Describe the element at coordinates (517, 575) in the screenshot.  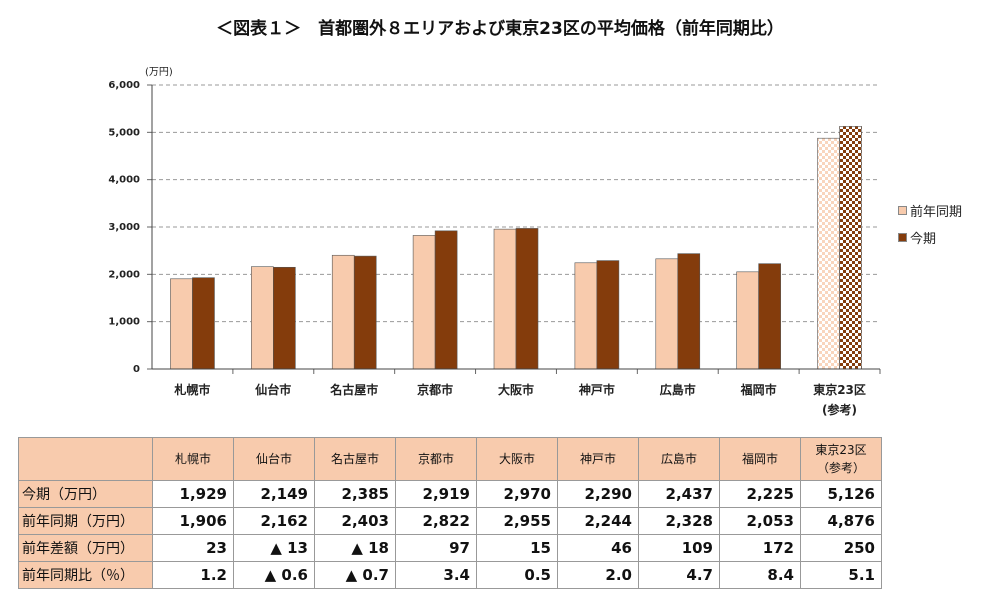
I see `table-cell: 0.5` at that location.